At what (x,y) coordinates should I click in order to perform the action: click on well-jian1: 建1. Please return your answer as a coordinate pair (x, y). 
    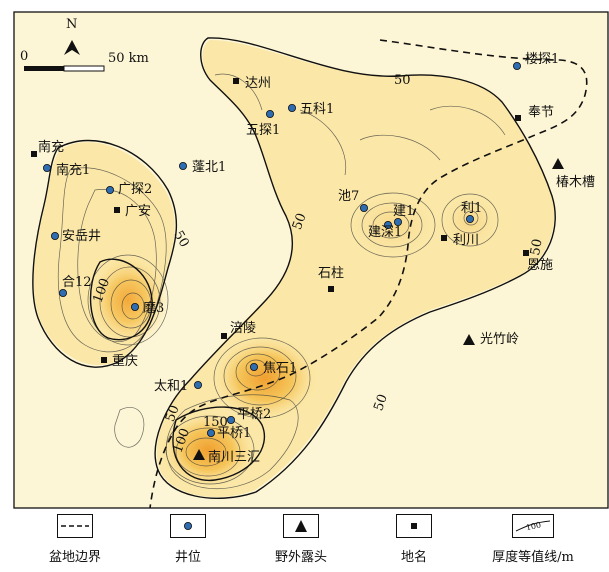
    Looking at the image, I should click on (403, 215).